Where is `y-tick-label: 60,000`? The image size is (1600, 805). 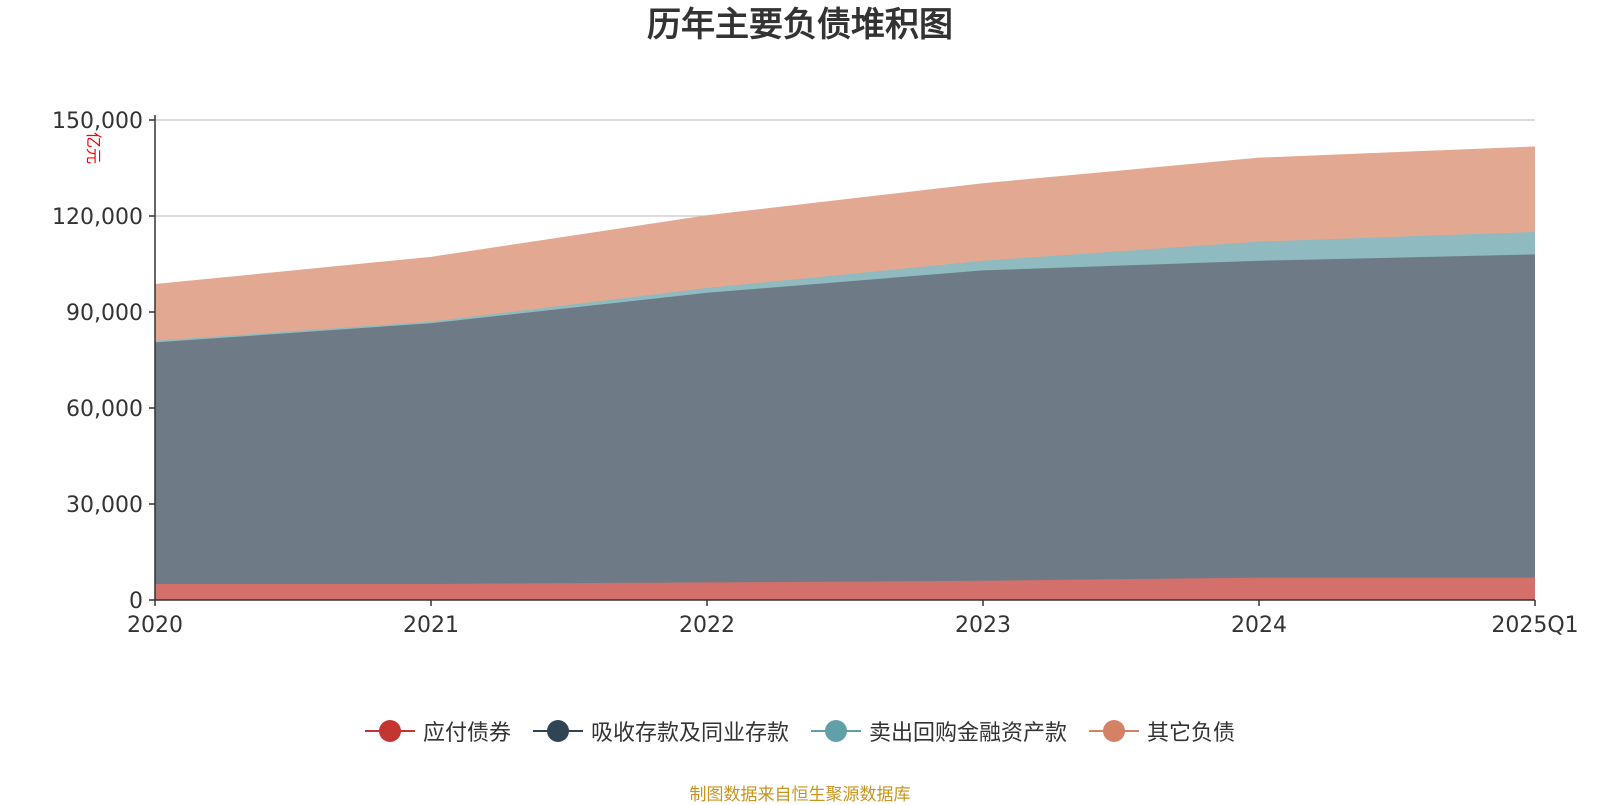 y-tick-label: 60,000 is located at coordinates (104, 409).